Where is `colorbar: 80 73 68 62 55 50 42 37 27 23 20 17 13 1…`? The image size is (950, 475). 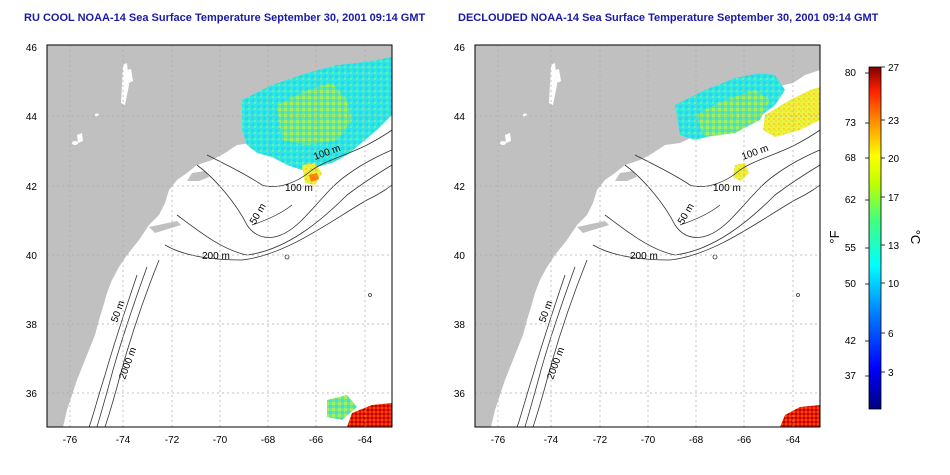
colorbar: 80 73 68 62 55 50 42 37 27 23 20 17 13 1… is located at coordinates (875, 236).